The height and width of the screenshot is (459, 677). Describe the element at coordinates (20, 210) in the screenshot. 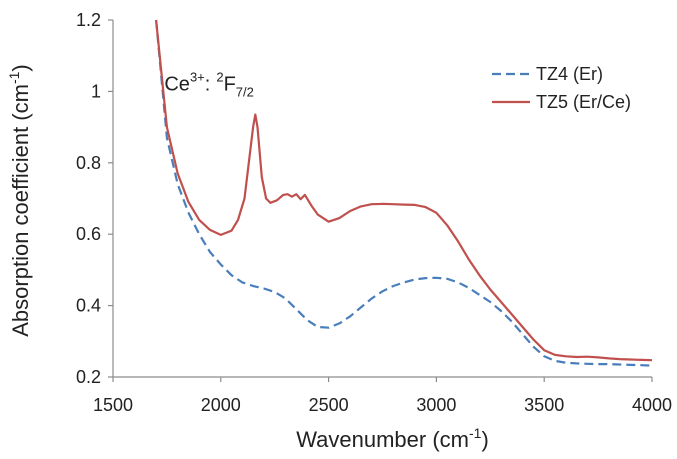

I see `y-axis-title-main: Absorption coefficient (cm` at that location.